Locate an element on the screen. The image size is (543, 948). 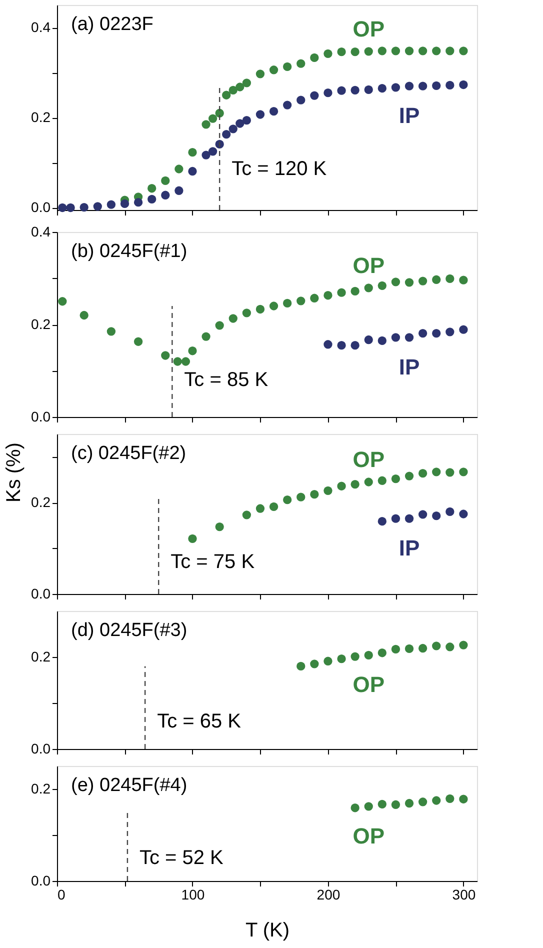
ref-line-label: Tc = 75 K is located at coordinates (213, 562).